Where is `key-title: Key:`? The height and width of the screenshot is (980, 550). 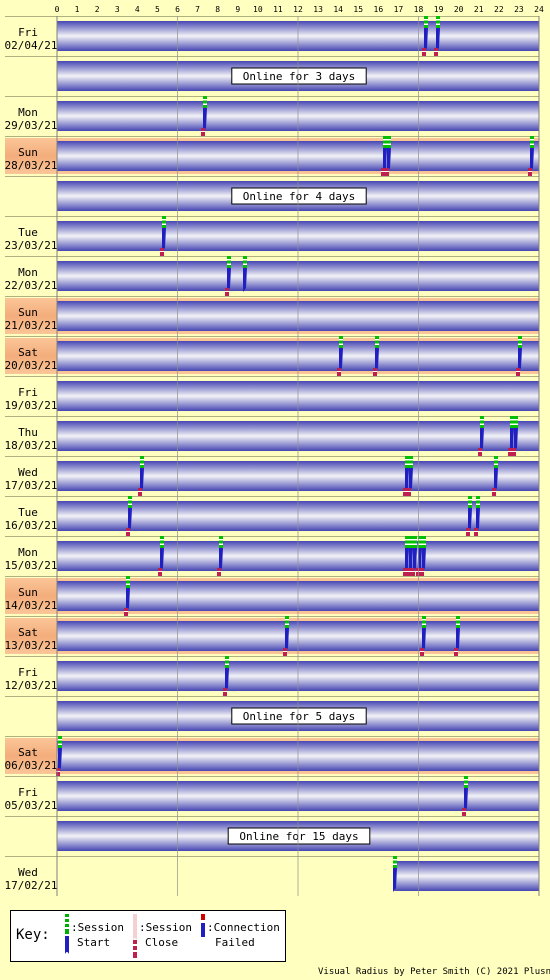 key-title: Key: is located at coordinates (33, 935).